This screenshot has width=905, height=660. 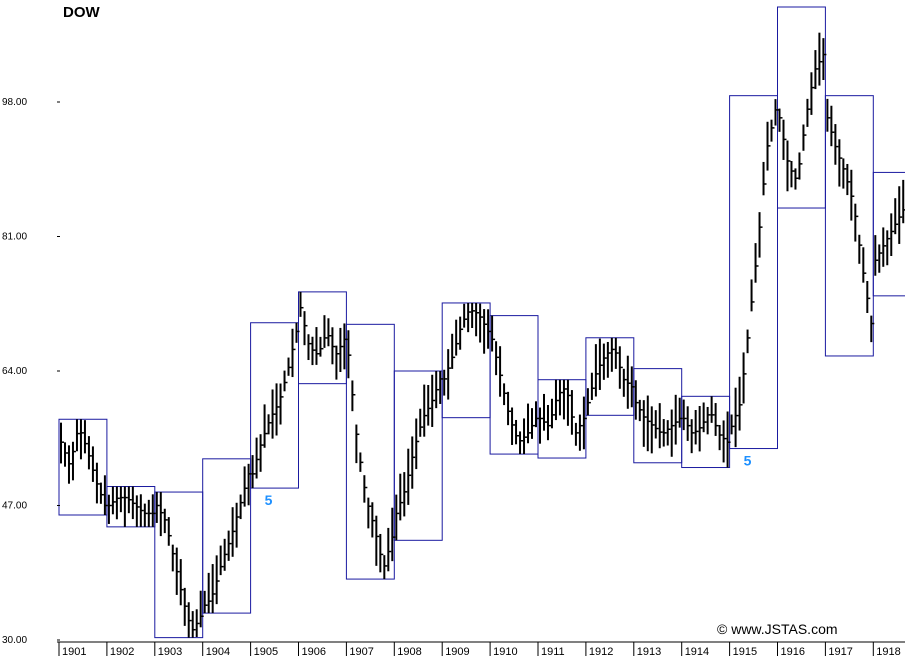 I want to click on x-tick-label: 1908, so click(x=409, y=652).